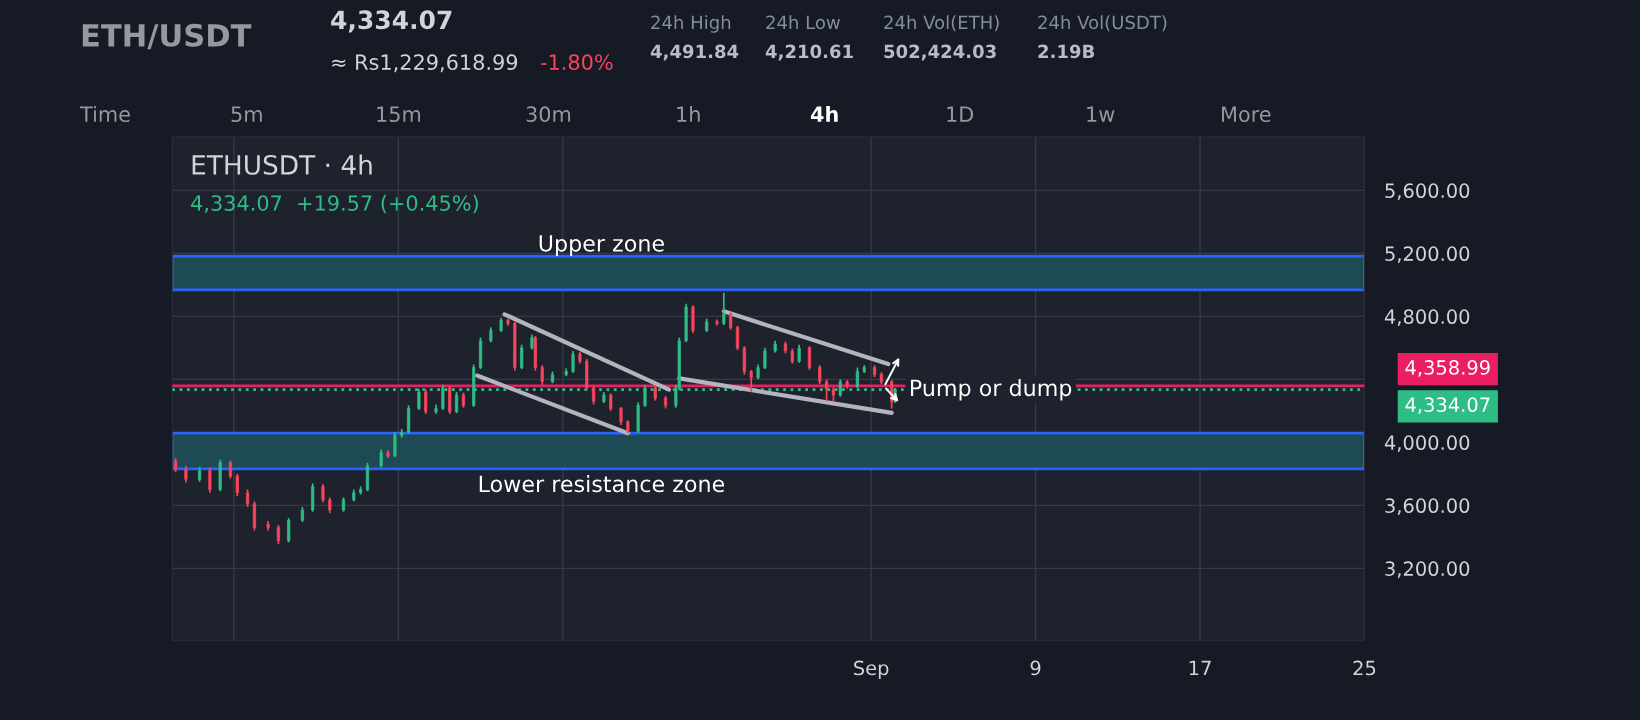 This screenshot has height=720, width=1640. Describe the element at coordinates (1427, 443) in the screenshot. I see `y-tick-label: 4,000.00` at that location.